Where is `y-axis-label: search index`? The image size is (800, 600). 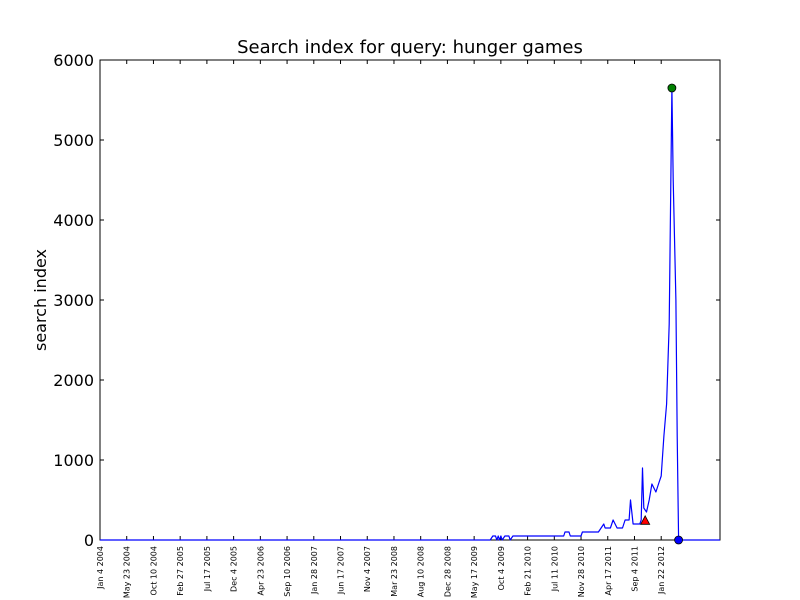 y-axis-label: search index is located at coordinates (40, 300).